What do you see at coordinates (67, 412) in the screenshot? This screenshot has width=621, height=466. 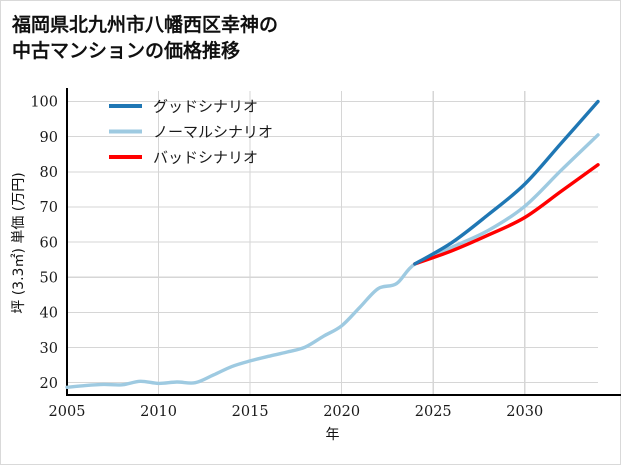 I see `x-tick-label: 2005` at bounding box center [67, 412].